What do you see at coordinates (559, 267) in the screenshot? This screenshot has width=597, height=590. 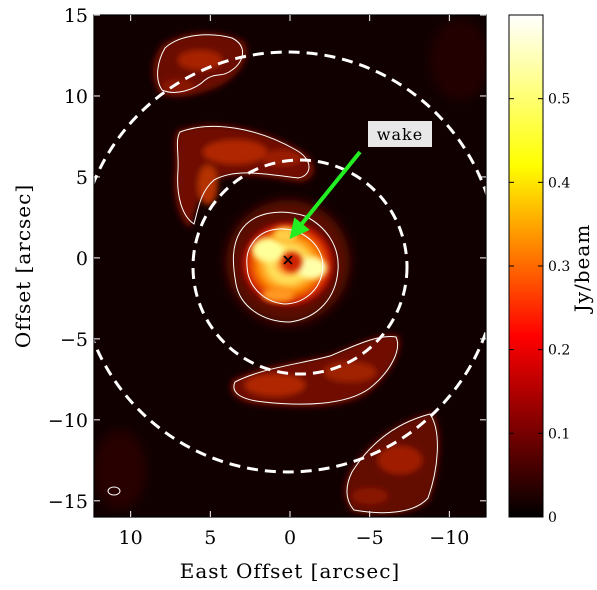 I see `colorbar-tick-label: 0.3` at bounding box center [559, 267].